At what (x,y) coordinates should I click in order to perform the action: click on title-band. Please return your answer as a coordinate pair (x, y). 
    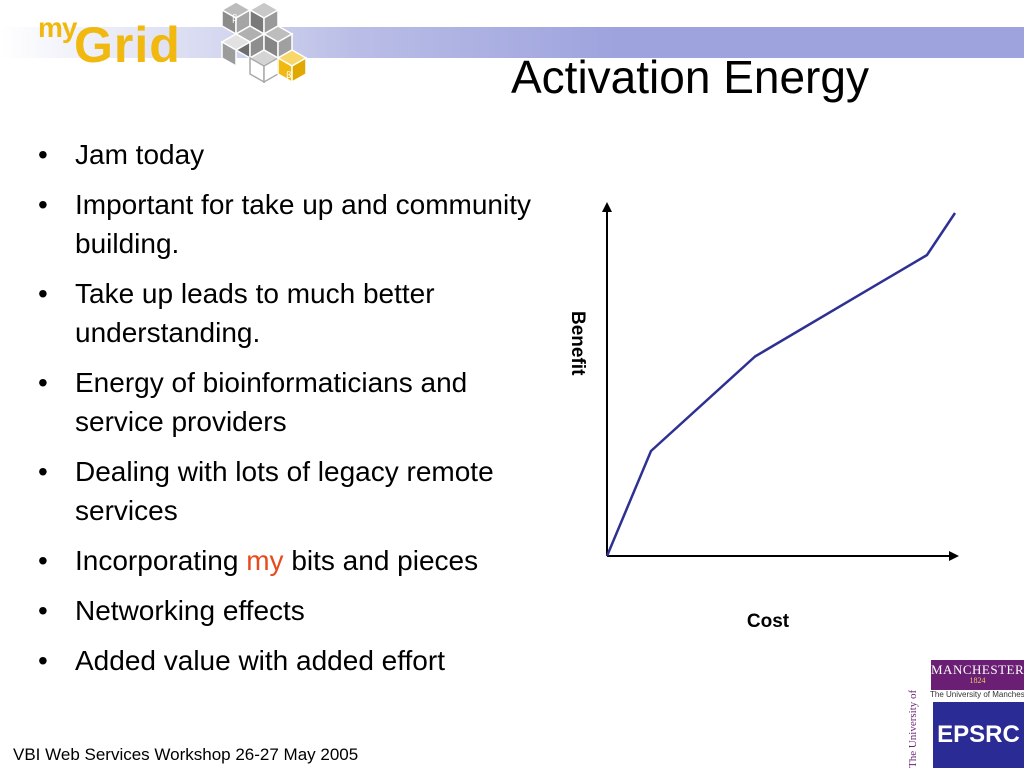
    Looking at the image, I should click on (512, 42).